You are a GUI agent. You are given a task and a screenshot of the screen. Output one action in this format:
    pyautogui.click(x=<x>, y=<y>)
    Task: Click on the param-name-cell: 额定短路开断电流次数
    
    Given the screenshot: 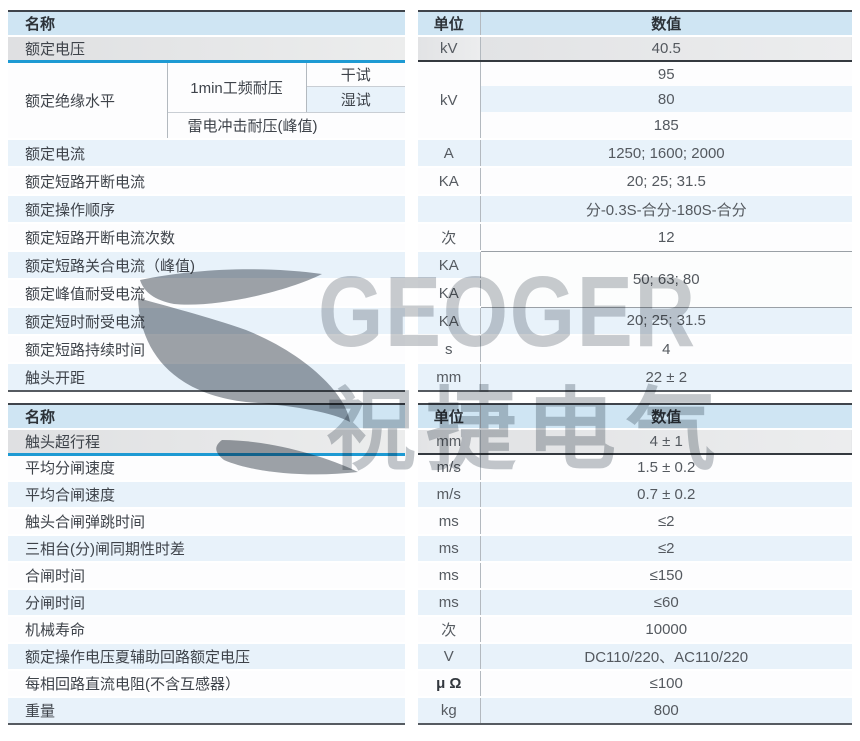 What is the action you would take?
    pyautogui.click(x=206, y=237)
    